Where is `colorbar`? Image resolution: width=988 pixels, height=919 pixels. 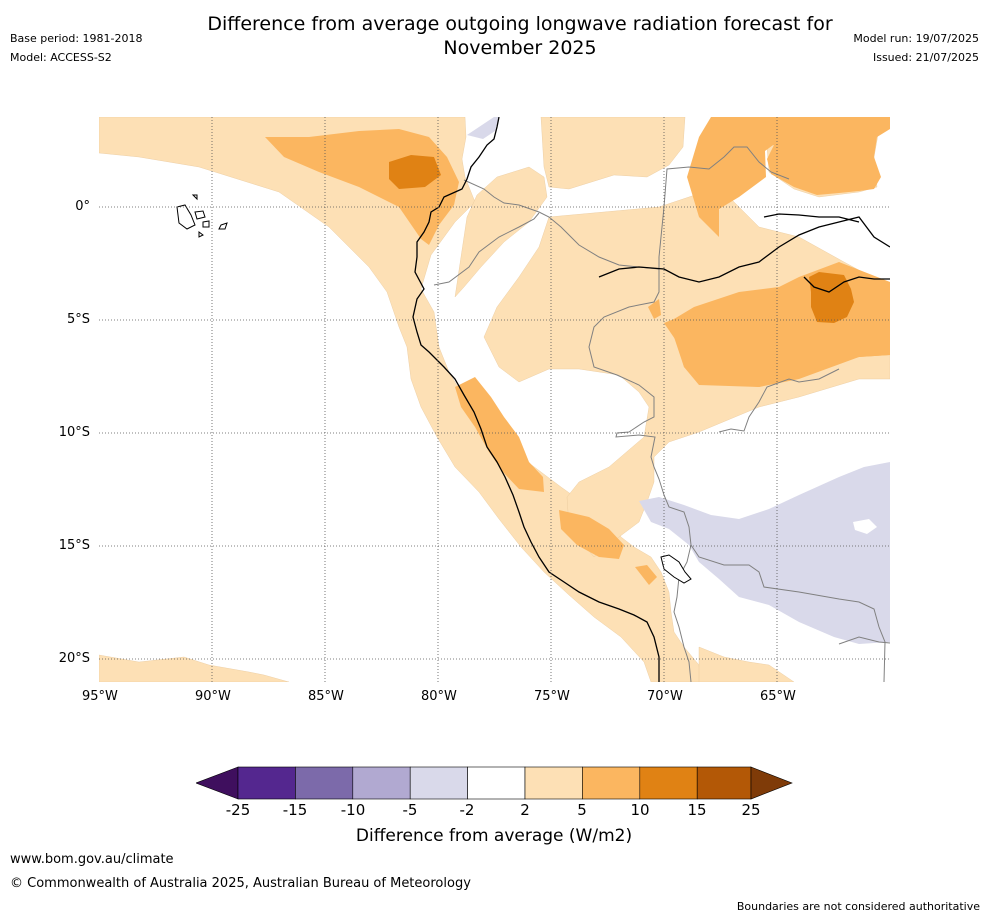 colorbar is located at coordinates (494, 783).